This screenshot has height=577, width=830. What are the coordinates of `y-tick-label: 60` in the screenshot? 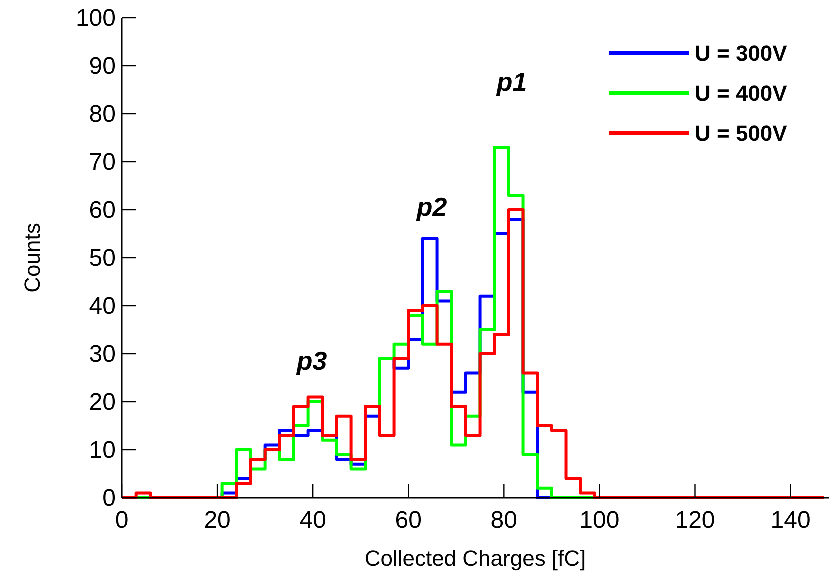 It's located at (102, 210).